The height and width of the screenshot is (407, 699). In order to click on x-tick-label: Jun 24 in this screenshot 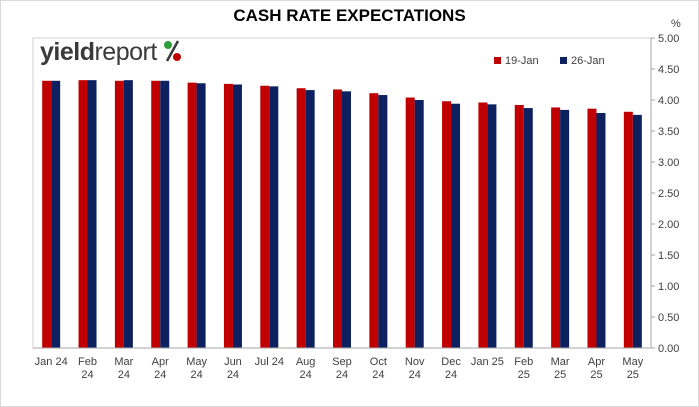, I will do `click(233, 368)`.